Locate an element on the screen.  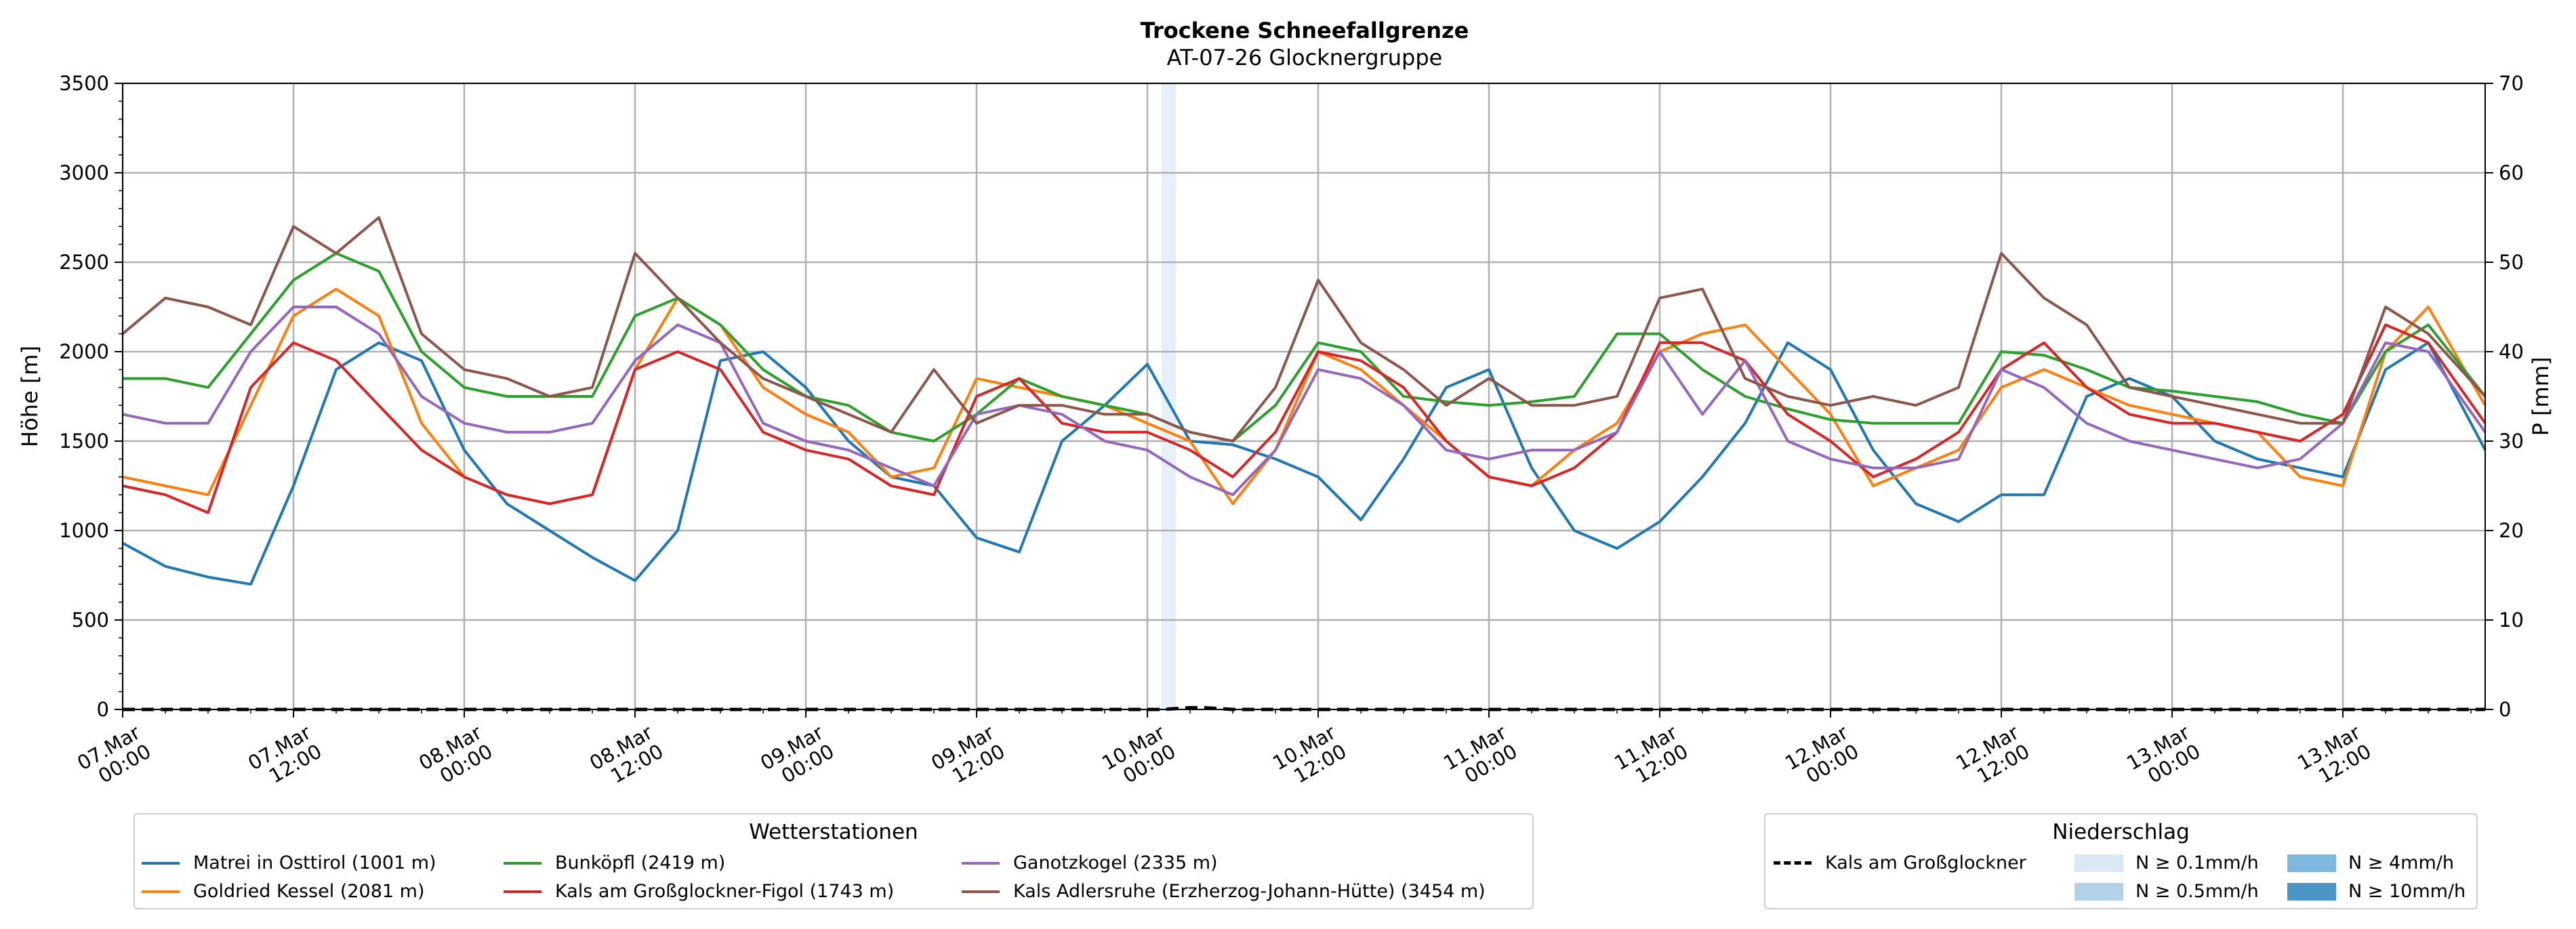
y-tick-label: 2500 is located at coordinates (84, 262).